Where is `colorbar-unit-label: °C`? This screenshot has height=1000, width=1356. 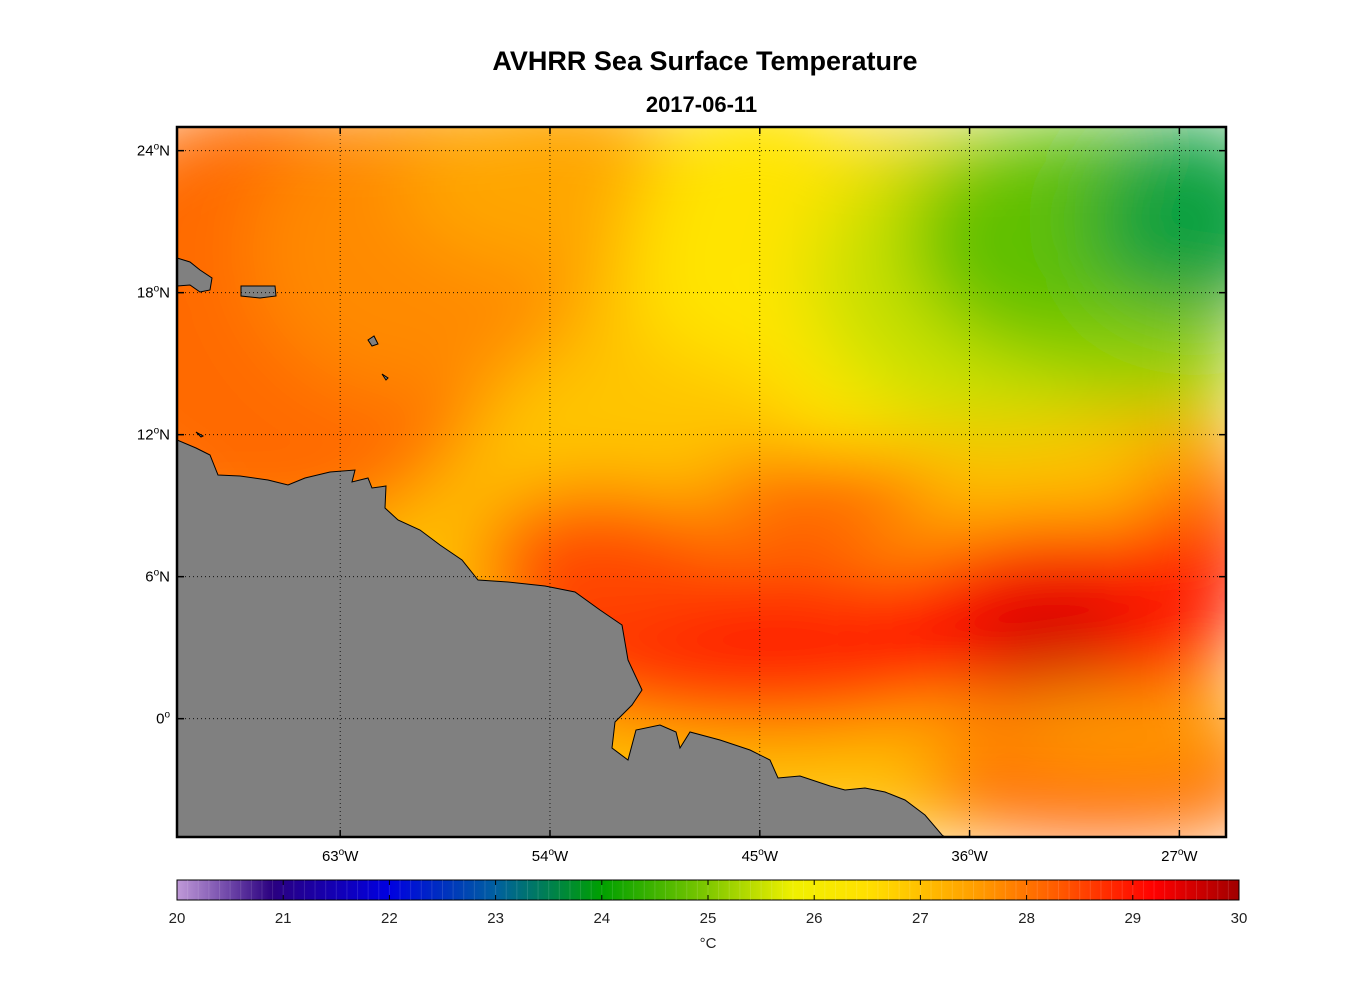 colorbar-unit-label: °C is located at coordinates (708, 943).